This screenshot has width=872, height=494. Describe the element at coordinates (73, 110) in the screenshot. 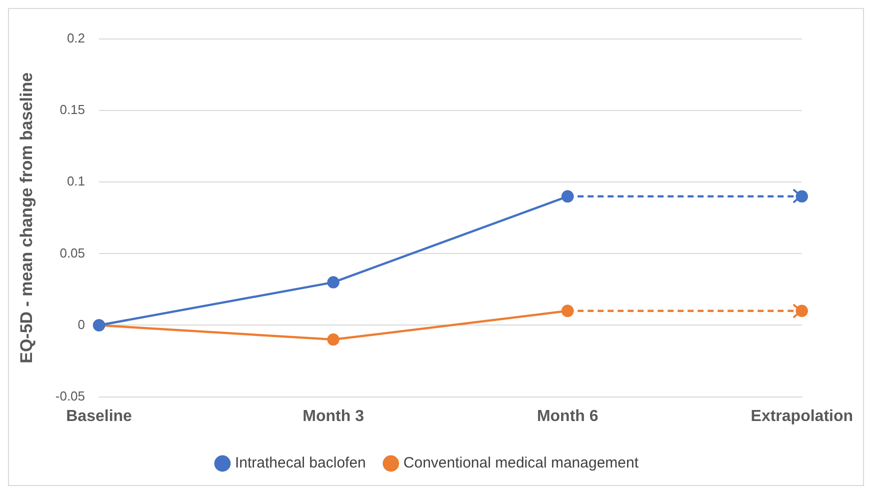

I see `y-tick-label: 0.15` at that location.